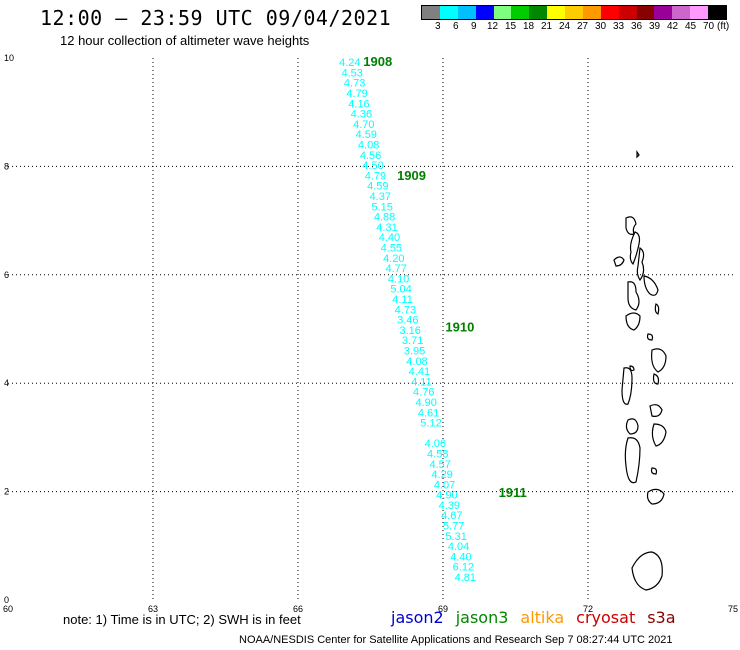 Image resolution: width=740 pixels, height=650 pixels. I want to click on color-scale-label: 33, so click(619, 26).